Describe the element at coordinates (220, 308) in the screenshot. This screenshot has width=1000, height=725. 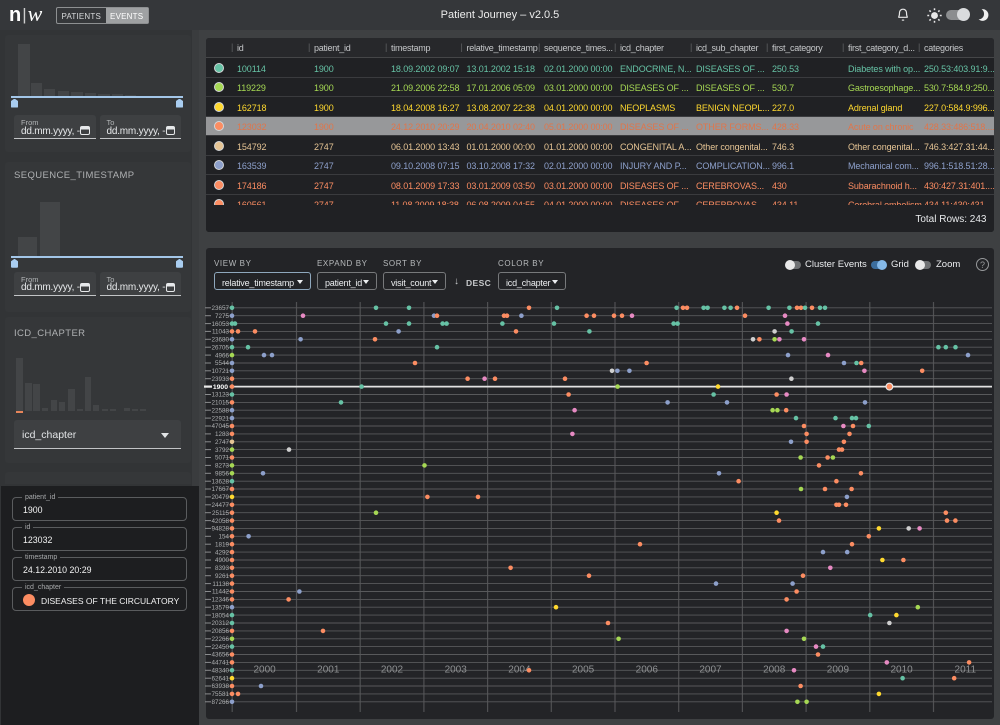
I see `svg-text: 23657` at that location.